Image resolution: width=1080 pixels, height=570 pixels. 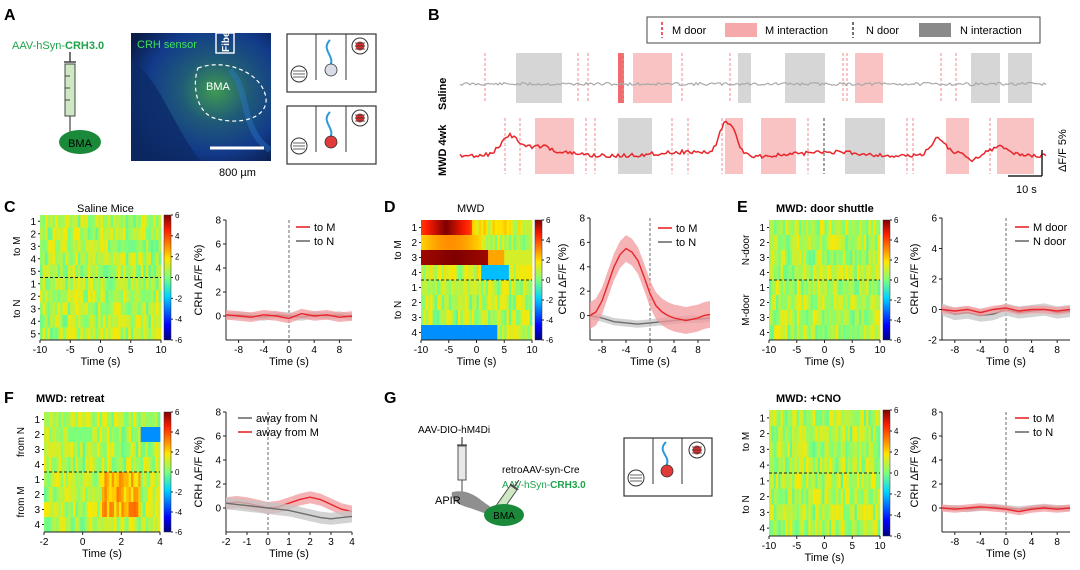 I want to click on y-tick-label: 6, so click(x=218, y=437).